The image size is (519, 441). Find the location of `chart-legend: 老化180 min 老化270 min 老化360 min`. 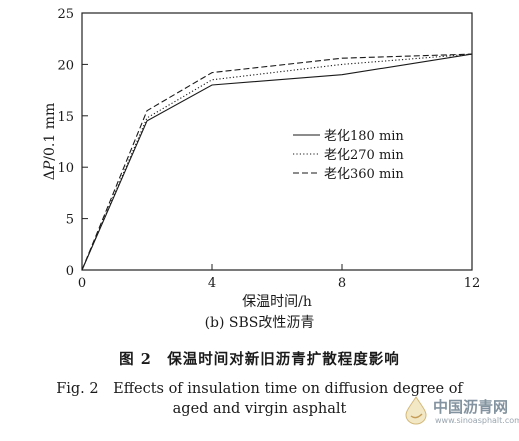

chart-legend: 老化180 min 老化270 min 老化360 min is located at coordinates (348, 155).